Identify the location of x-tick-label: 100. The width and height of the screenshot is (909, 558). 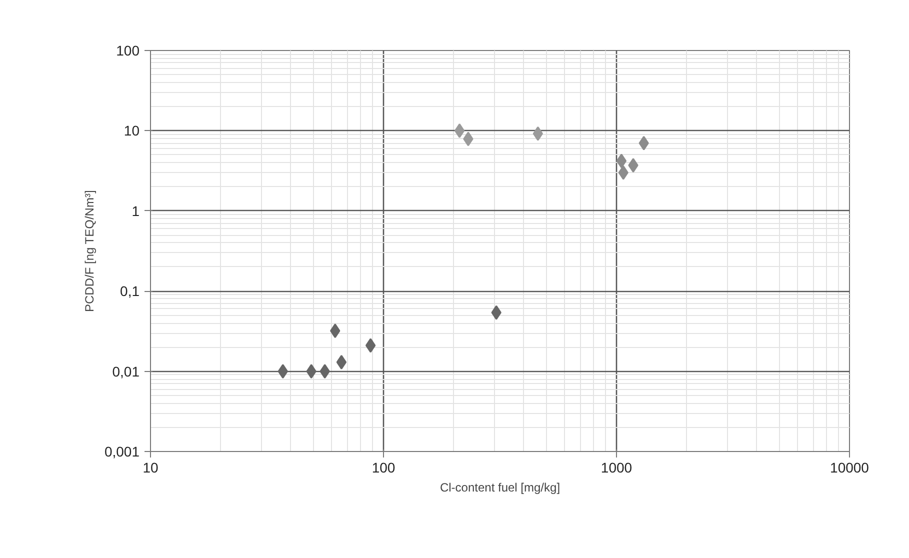
(384, 468).